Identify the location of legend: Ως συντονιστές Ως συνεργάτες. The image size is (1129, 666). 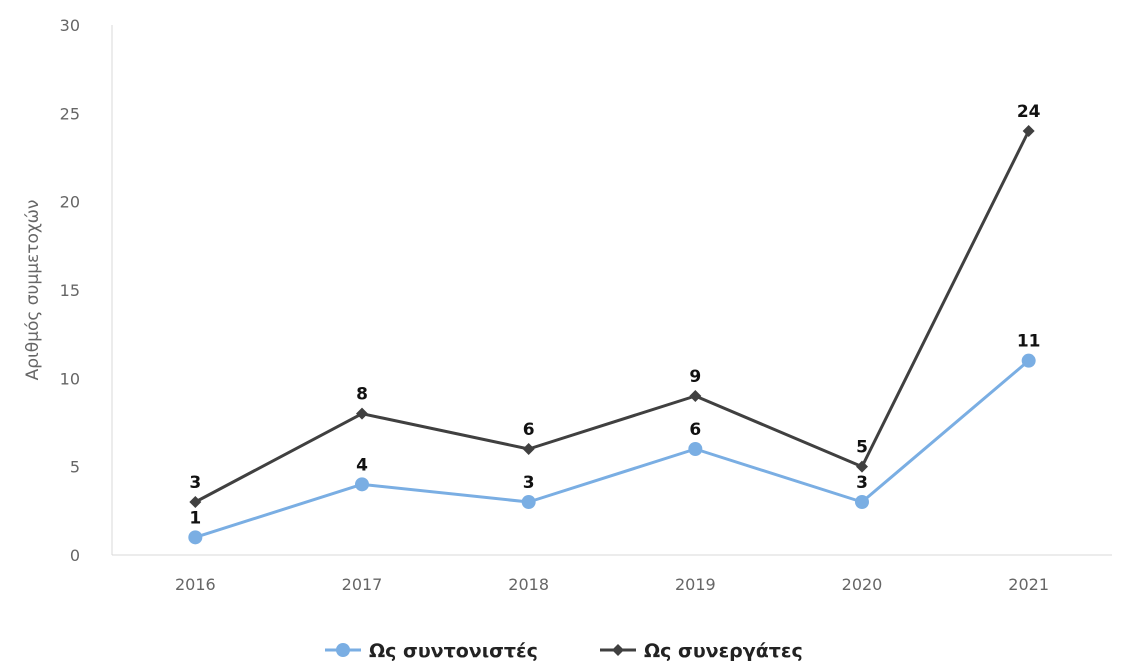
(564, 651).